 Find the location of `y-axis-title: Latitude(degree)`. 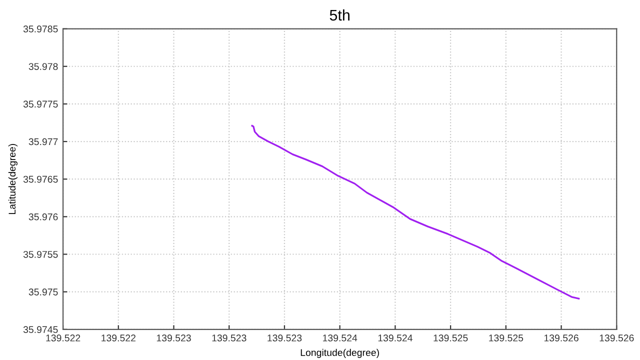

y-axis-title: Latitude(degree) is located at coordinates (13, 179).